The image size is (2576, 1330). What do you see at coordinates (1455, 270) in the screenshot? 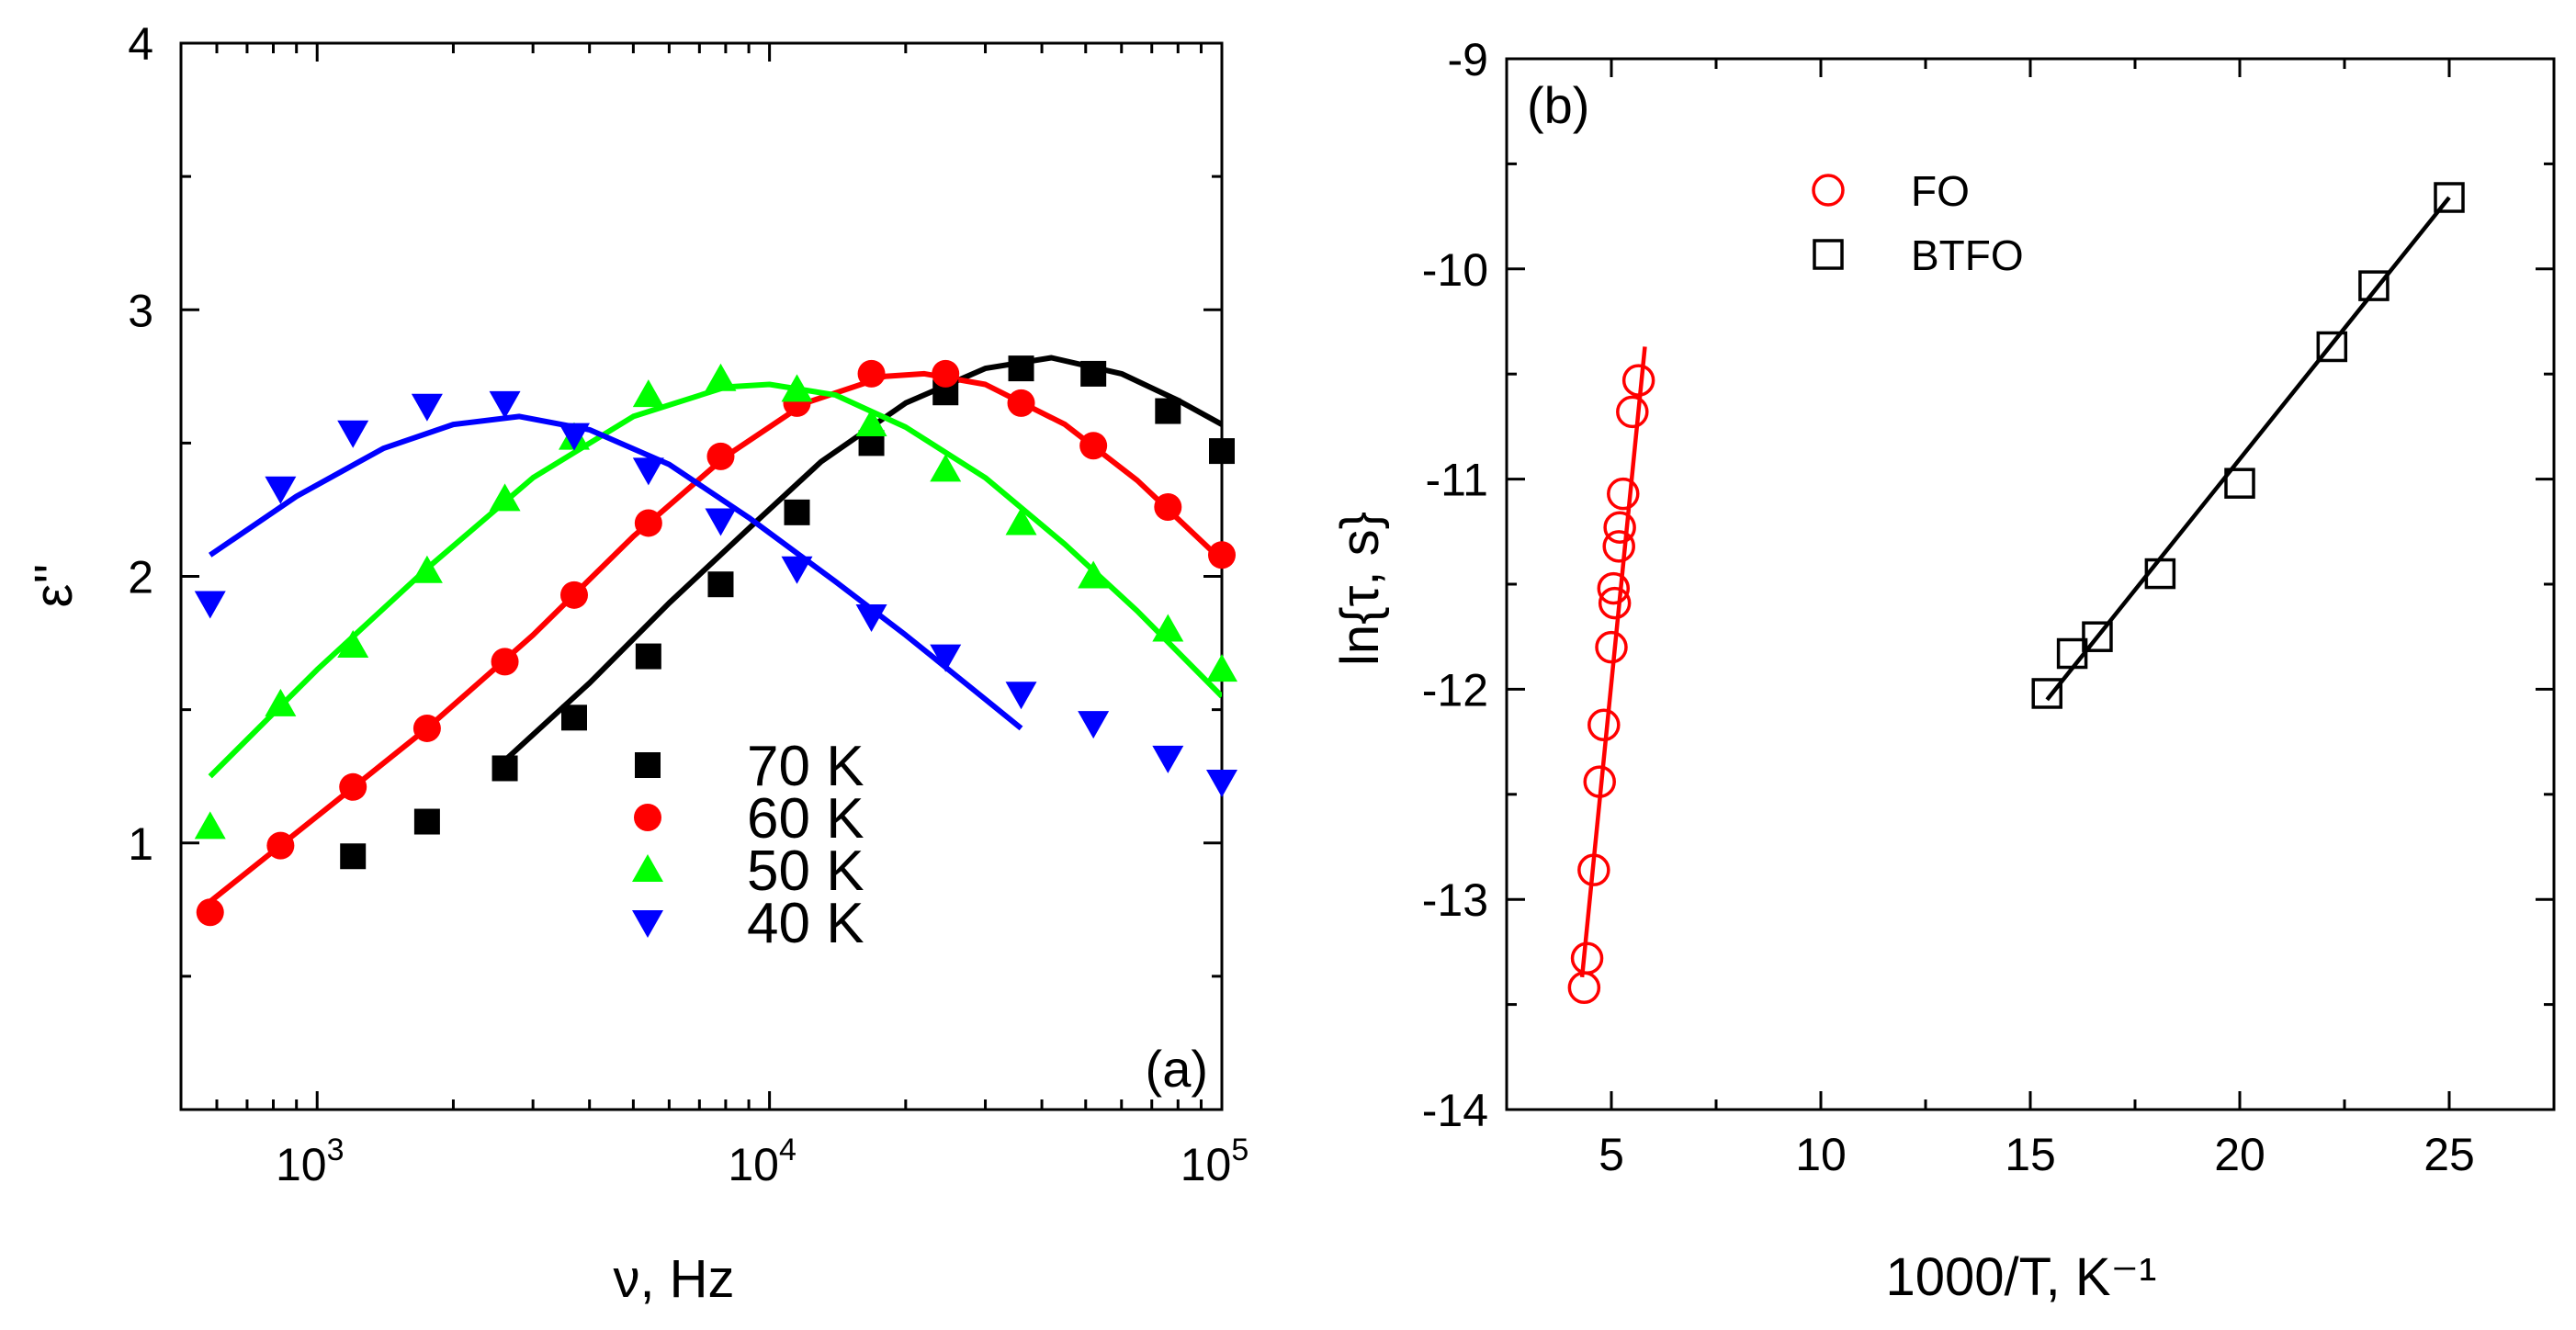
I see `y-tick-label-b: -10` at bounding box center [1455, 270].